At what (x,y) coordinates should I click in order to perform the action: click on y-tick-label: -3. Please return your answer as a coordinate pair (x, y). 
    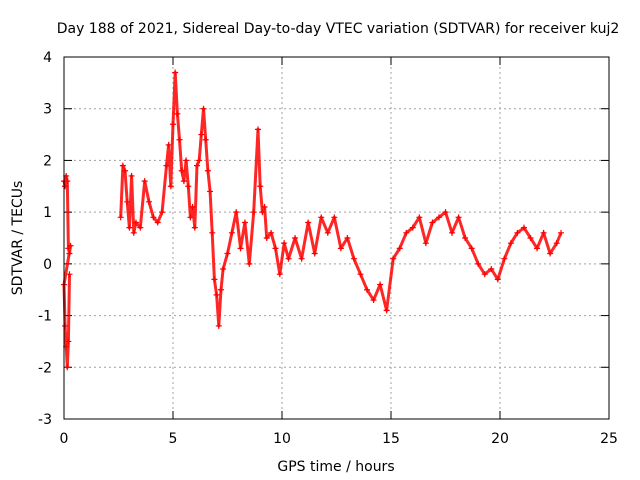
    Looking at the image, I should click on (45, 420).